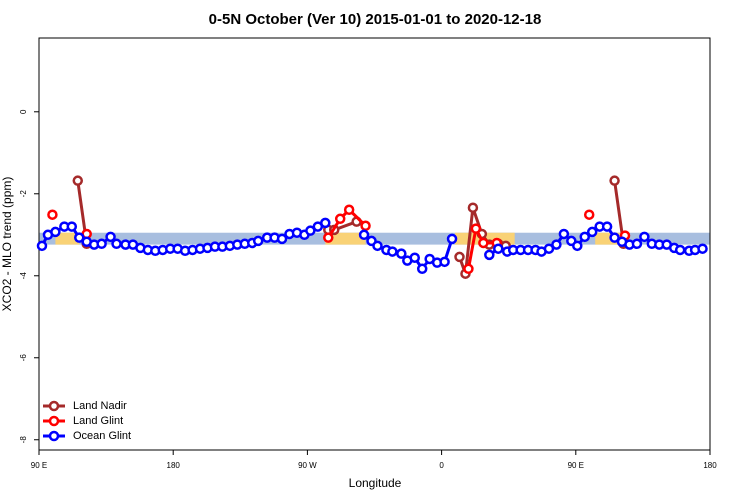 This screenshot has height=500, width=750. Describe the element at coordinates (23, 276) in the screenshot. I see `y-tick-label: -4` at that location.